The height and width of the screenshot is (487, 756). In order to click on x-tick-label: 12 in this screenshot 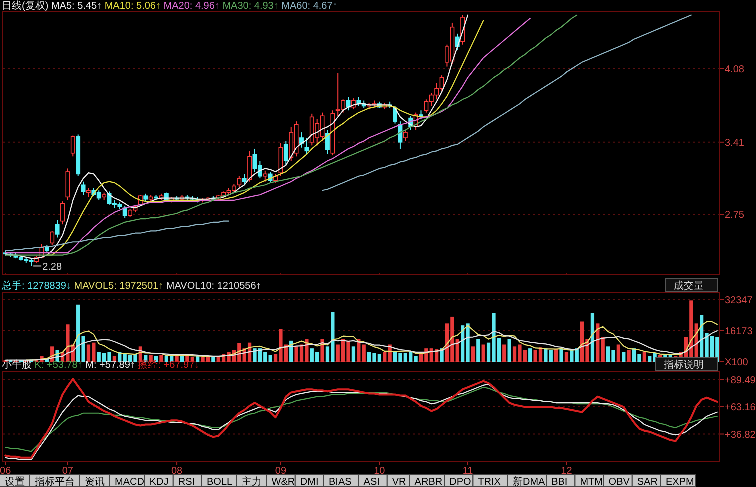, I will do `click(567, 471)`.